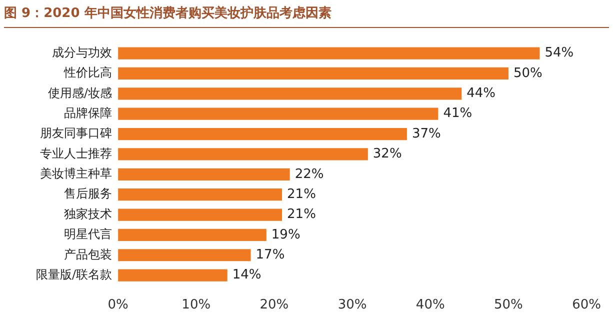  Describe the element at coordinates (88, 234) in the screenshot. I see `y-tick-label: 明星代言` at that location.